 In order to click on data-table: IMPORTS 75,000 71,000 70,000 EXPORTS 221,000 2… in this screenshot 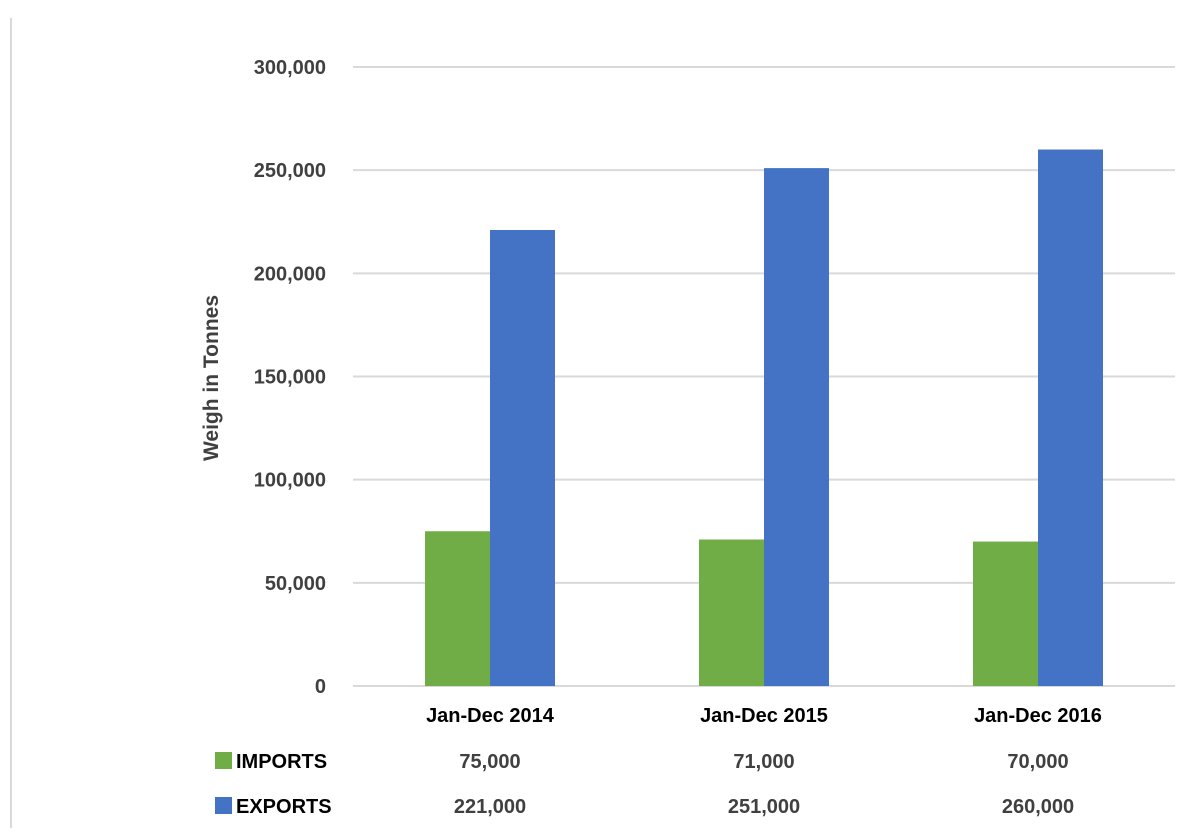, I will do `click(644, 784)`.